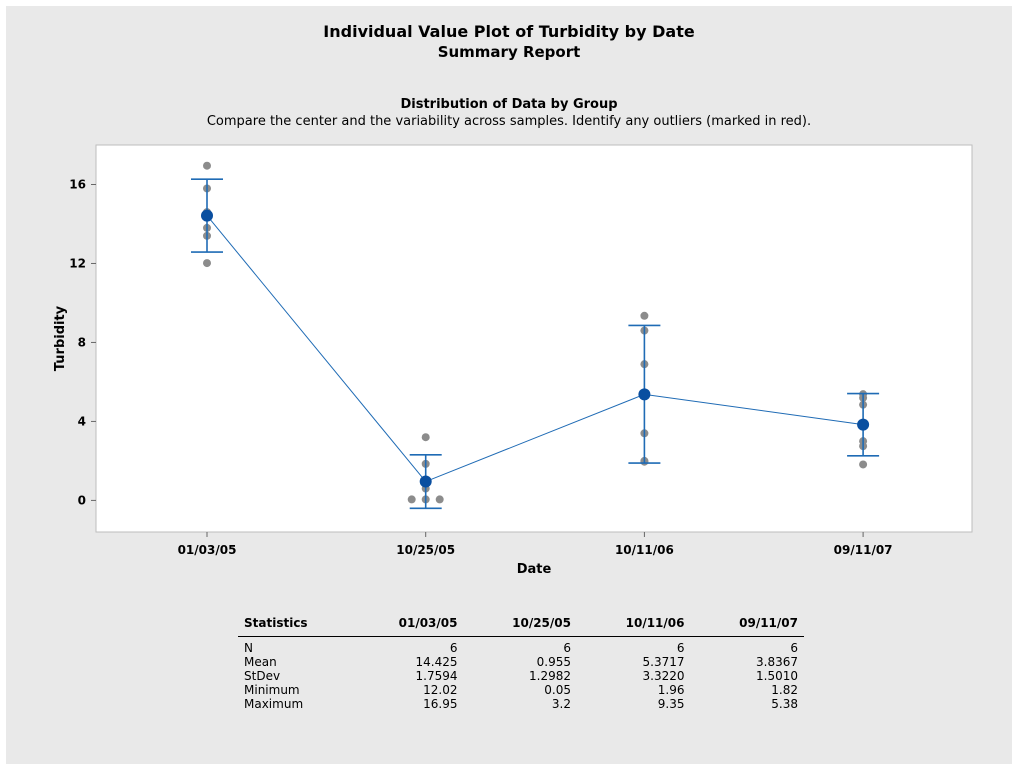  I want to click on cell-value: 1.96, so click(671, 690).